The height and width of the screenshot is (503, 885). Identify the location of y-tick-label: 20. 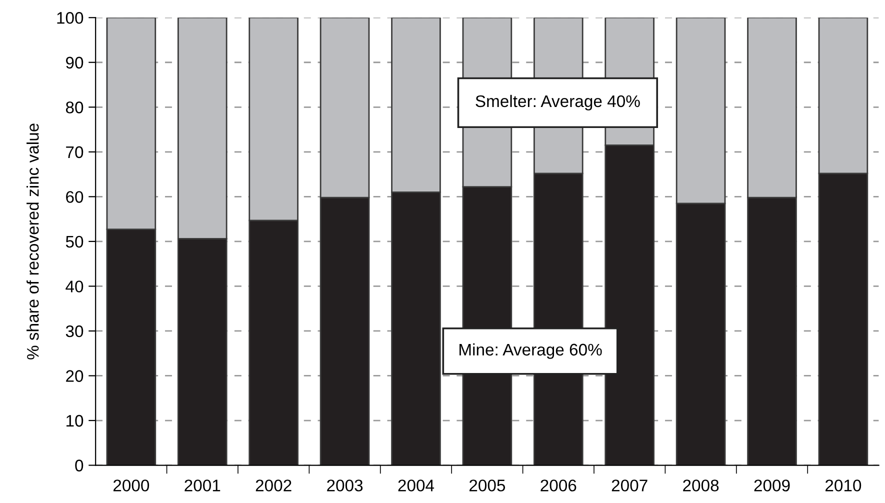
(75, 376).